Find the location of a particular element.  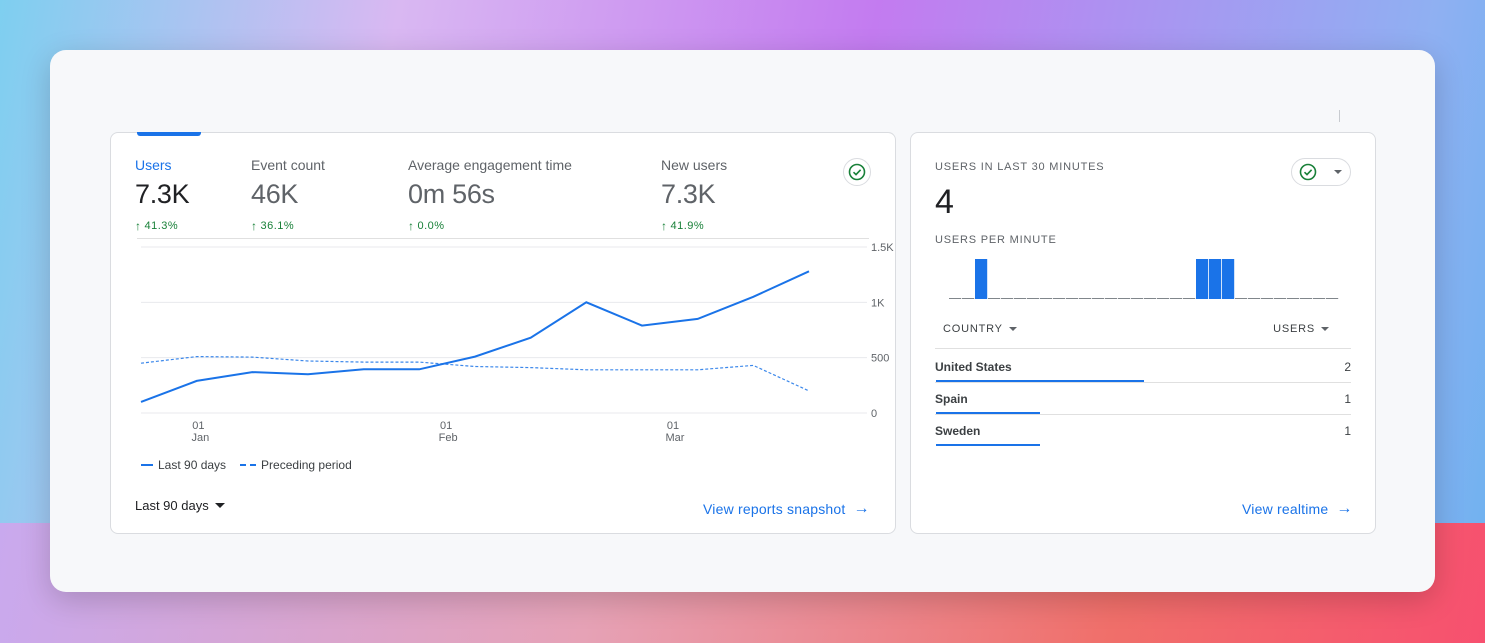

metric-users: Users 7.3K ↑ 41.3% is located at coordinates (162, 195).